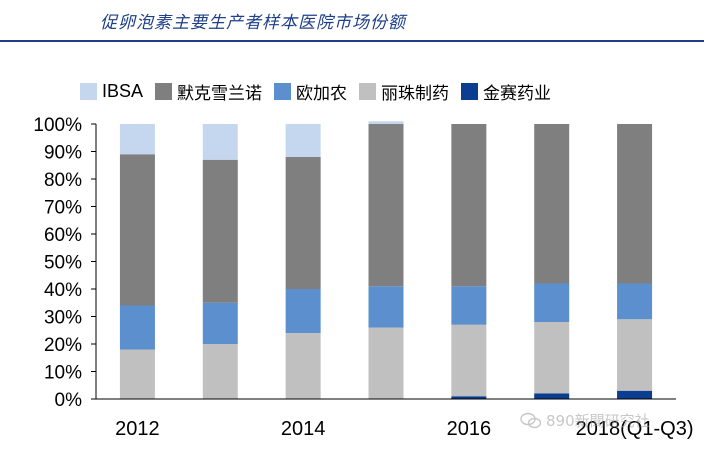  What do you see at coordinates (123, 91) in the screenshot?
I see `legend-label: IBSA` at bounding box center [123, 91].